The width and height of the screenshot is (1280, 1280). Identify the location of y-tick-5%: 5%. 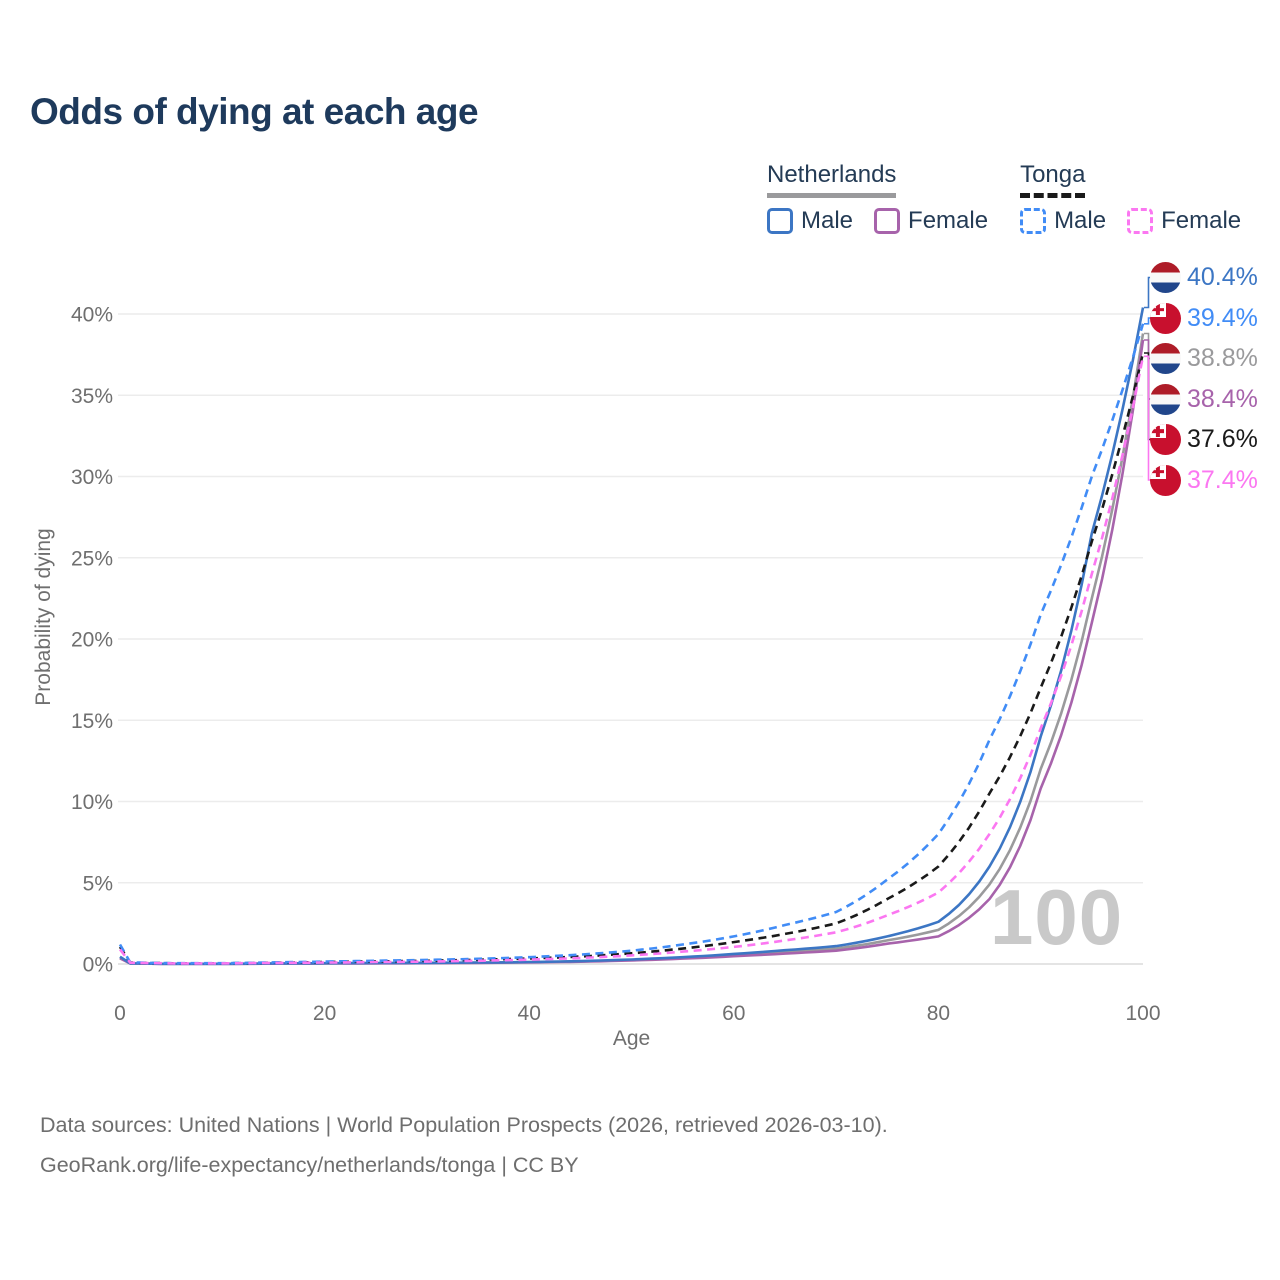
(98, 883).